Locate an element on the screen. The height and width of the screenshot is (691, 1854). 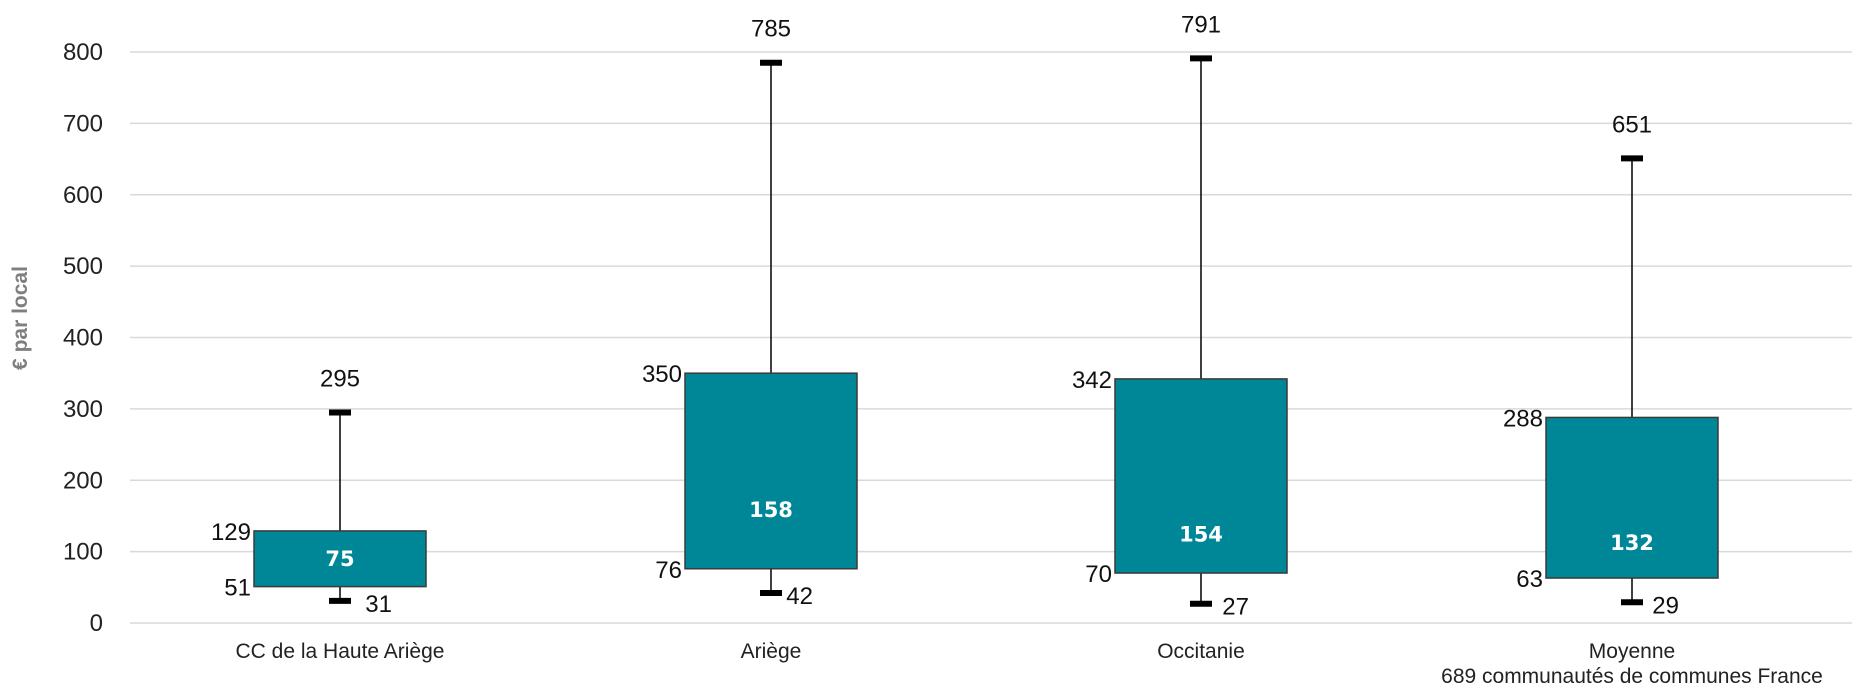
y-axis-label: € par local is located at coordinates (20, 318).